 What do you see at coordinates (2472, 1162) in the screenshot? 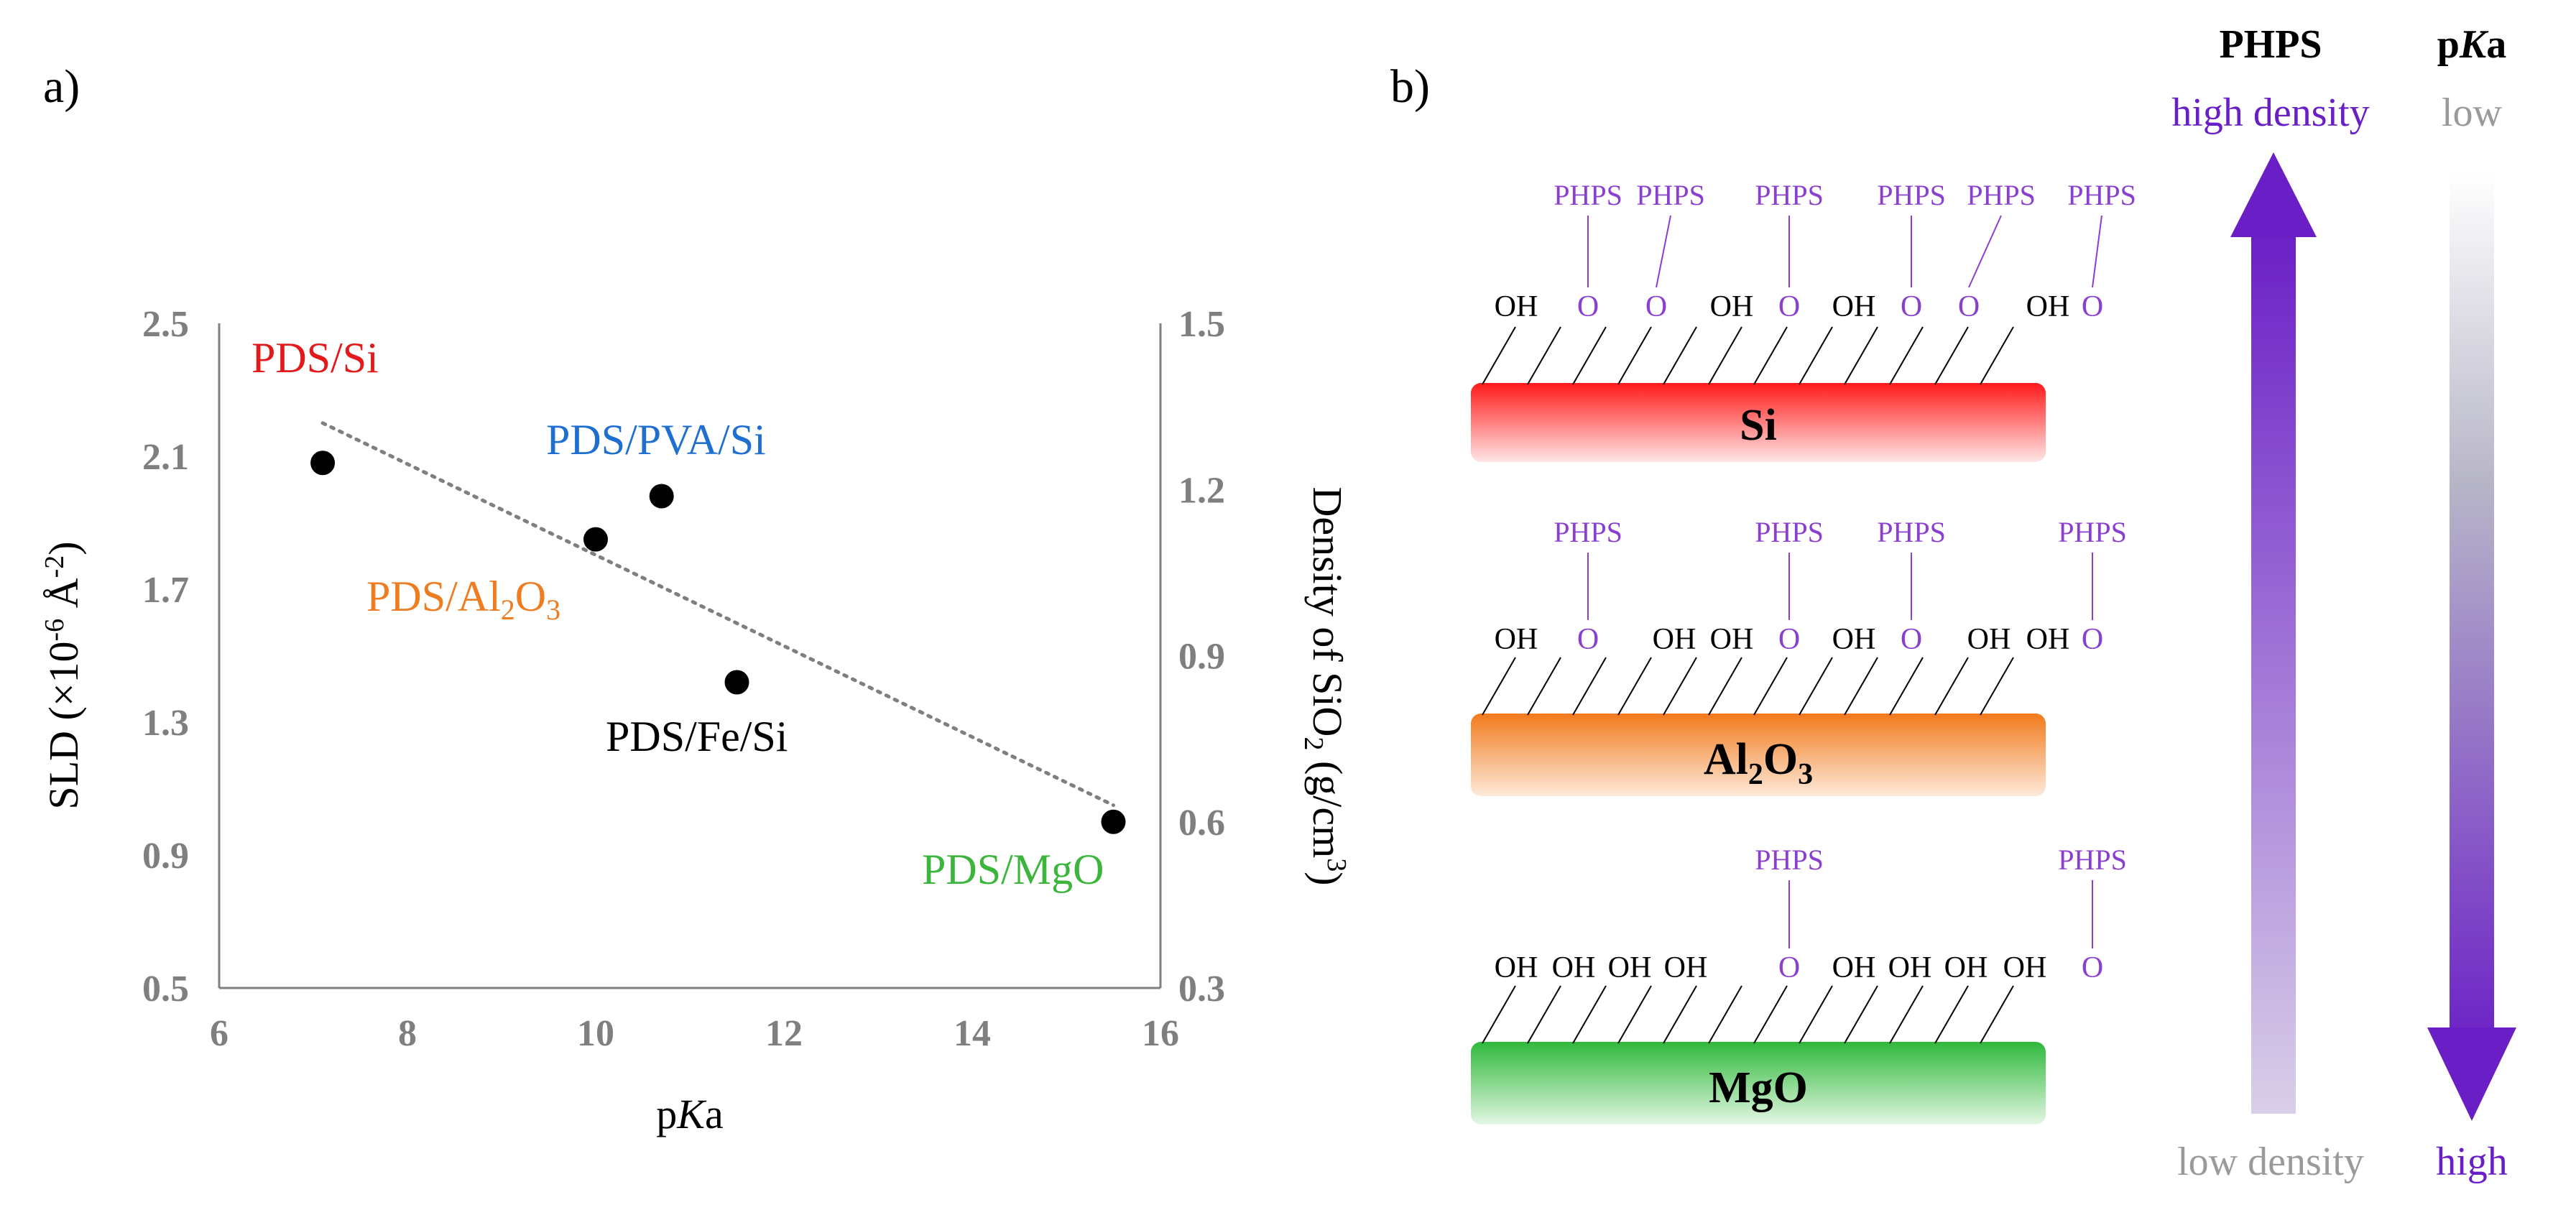
I see `pka-high-label: high` at bounding box center [2472, 1162].